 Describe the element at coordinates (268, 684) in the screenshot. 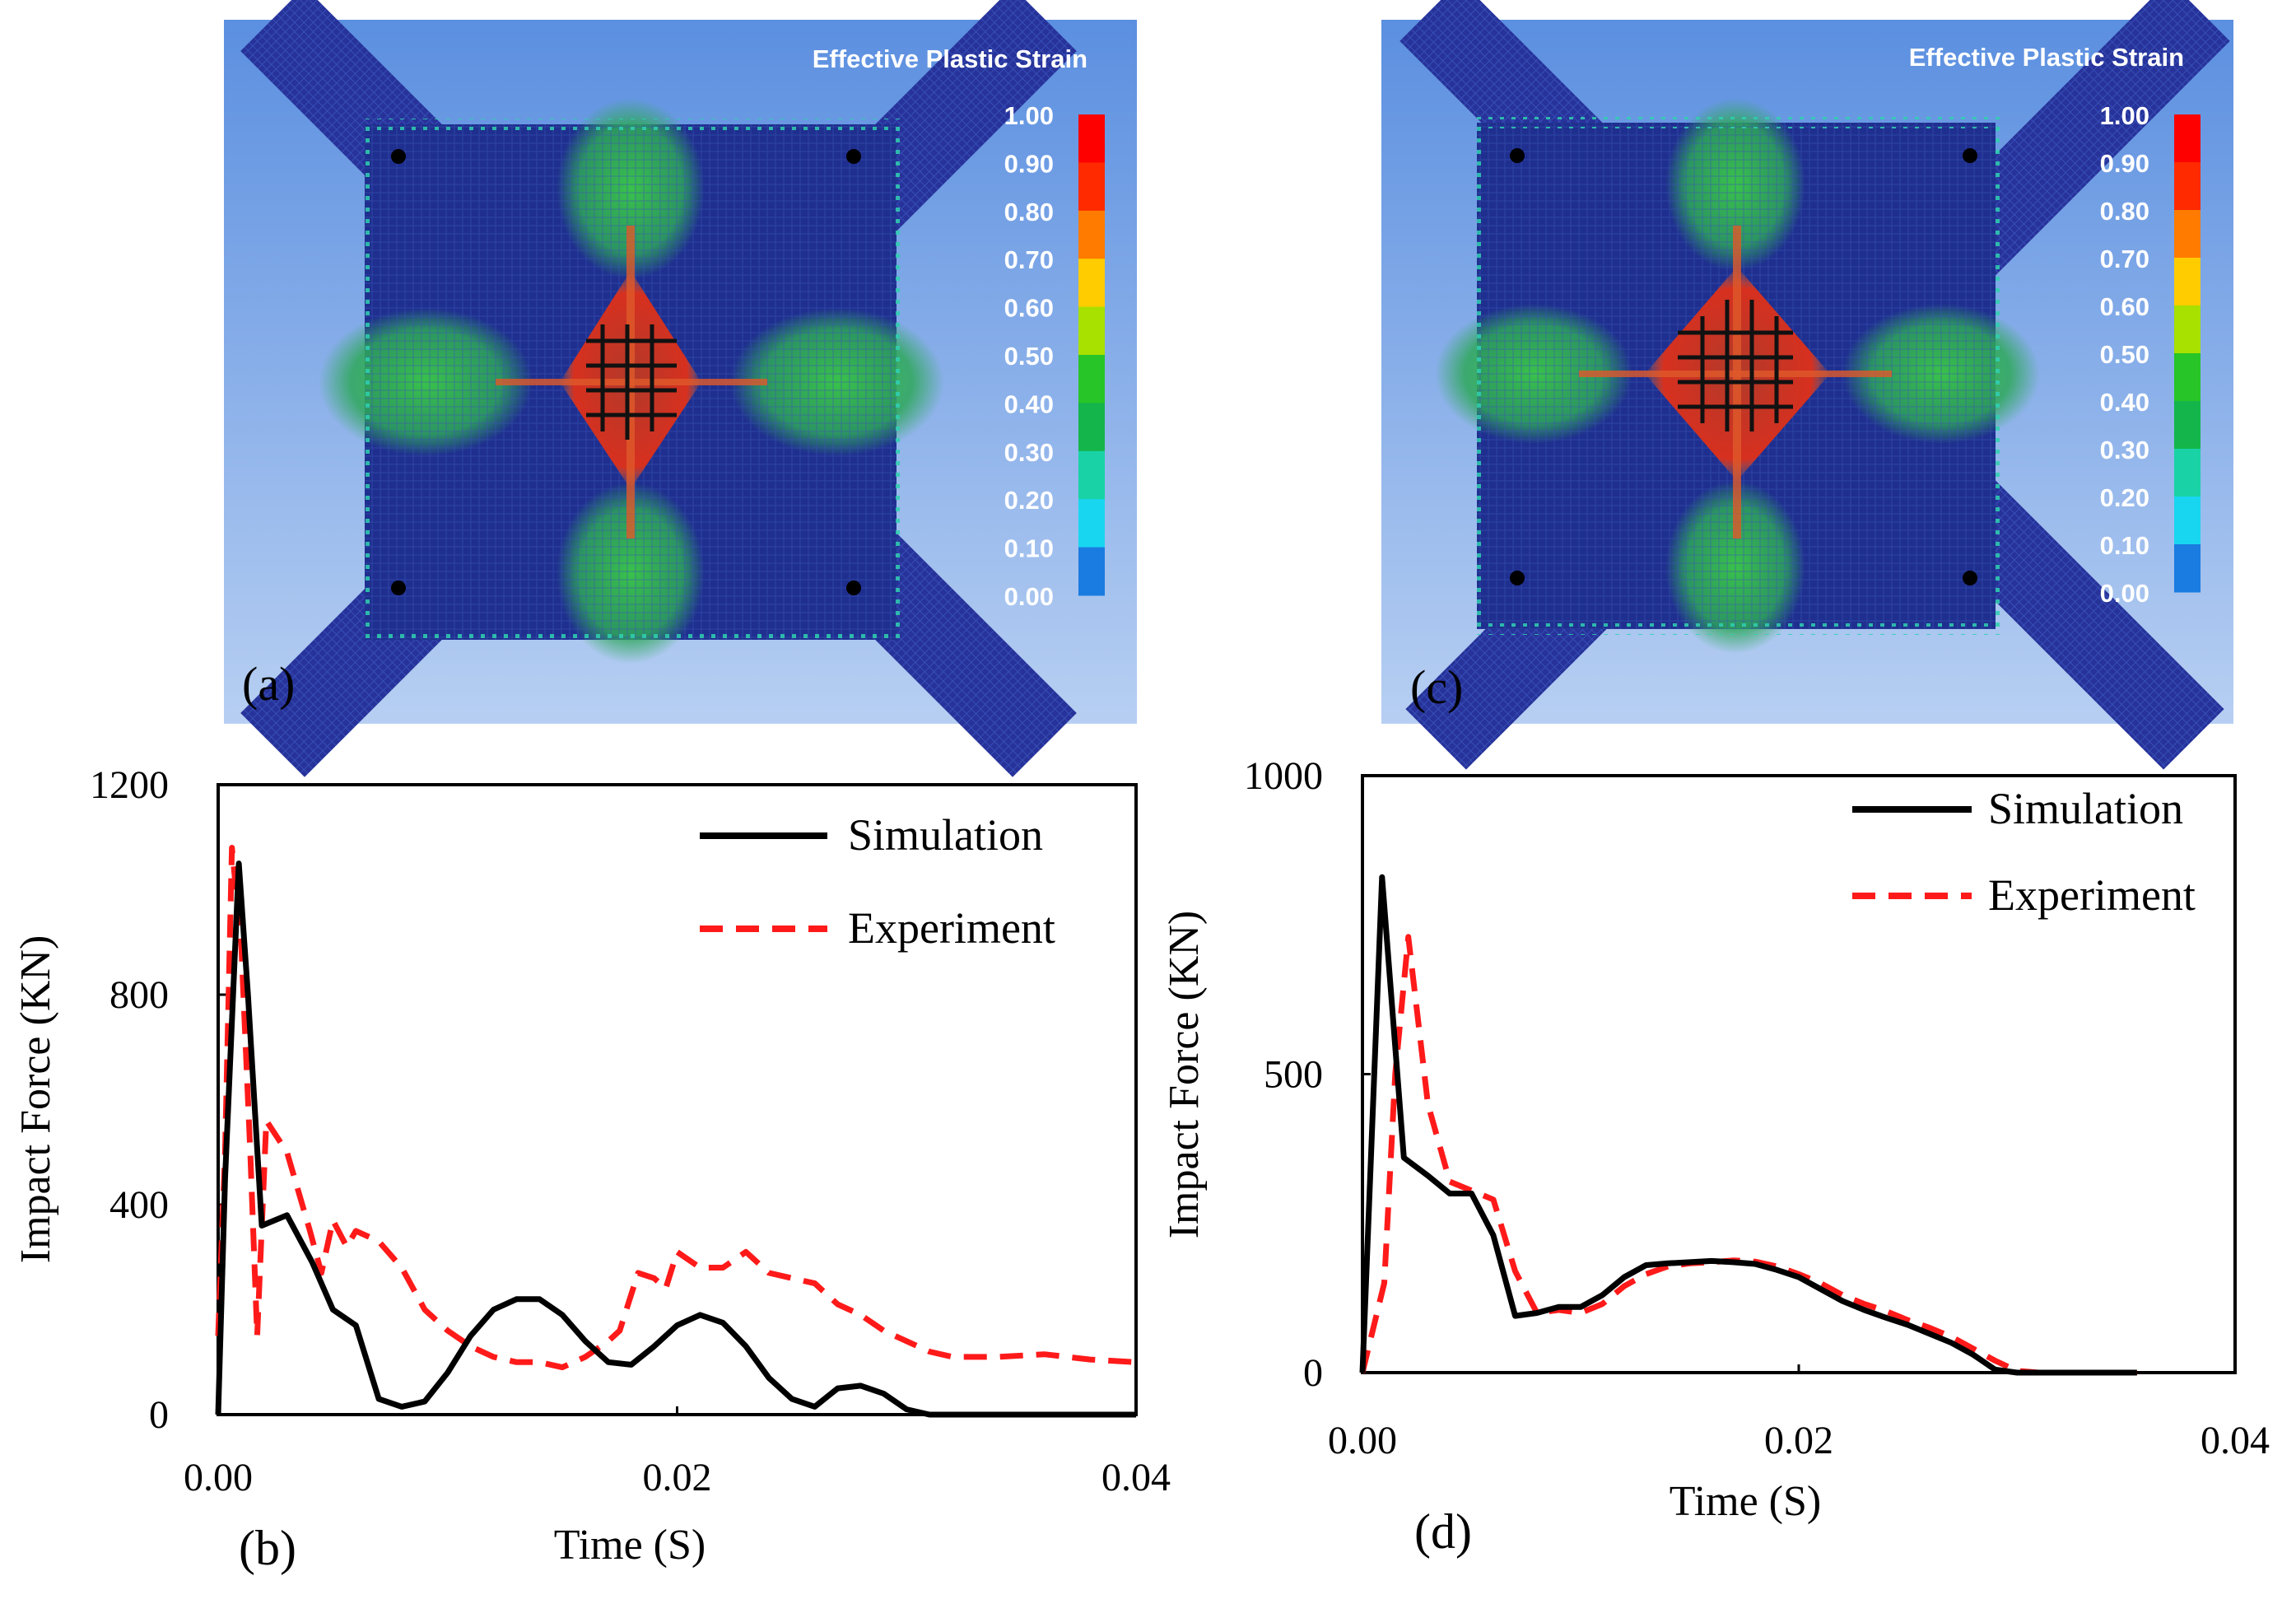

I see `panel-label: (a)` at that location.